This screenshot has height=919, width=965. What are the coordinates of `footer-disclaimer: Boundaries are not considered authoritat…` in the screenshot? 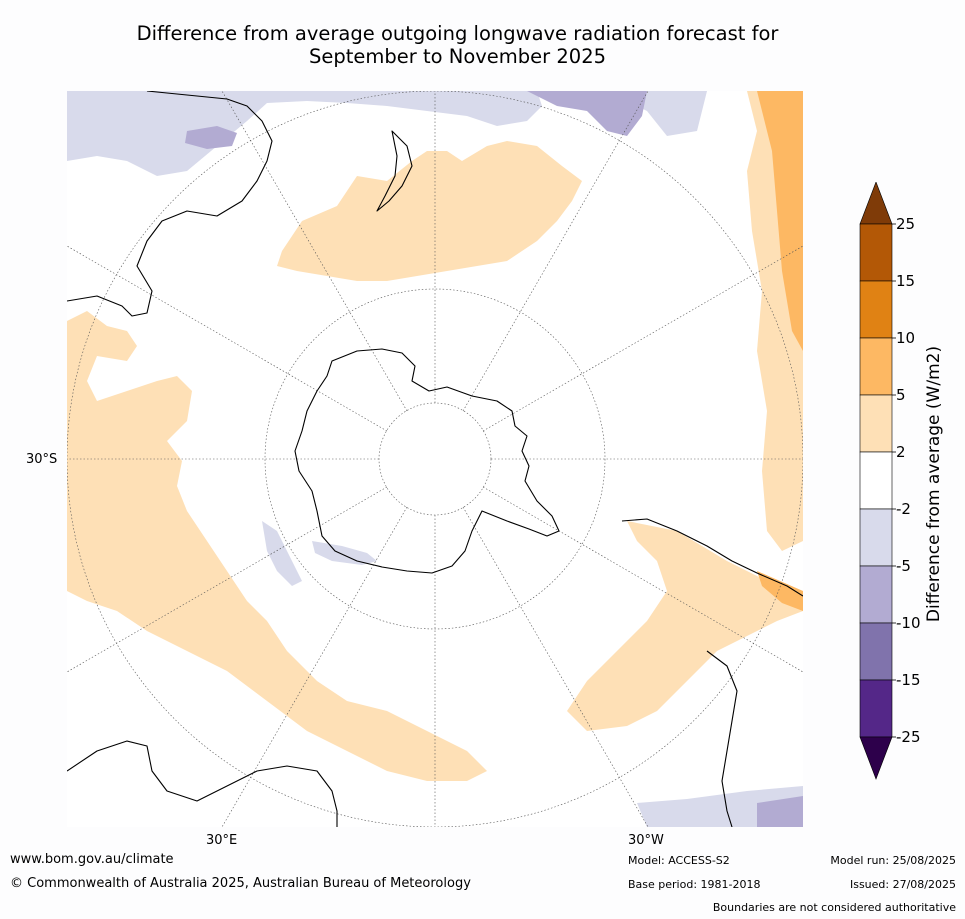 It's located at (834, 907).